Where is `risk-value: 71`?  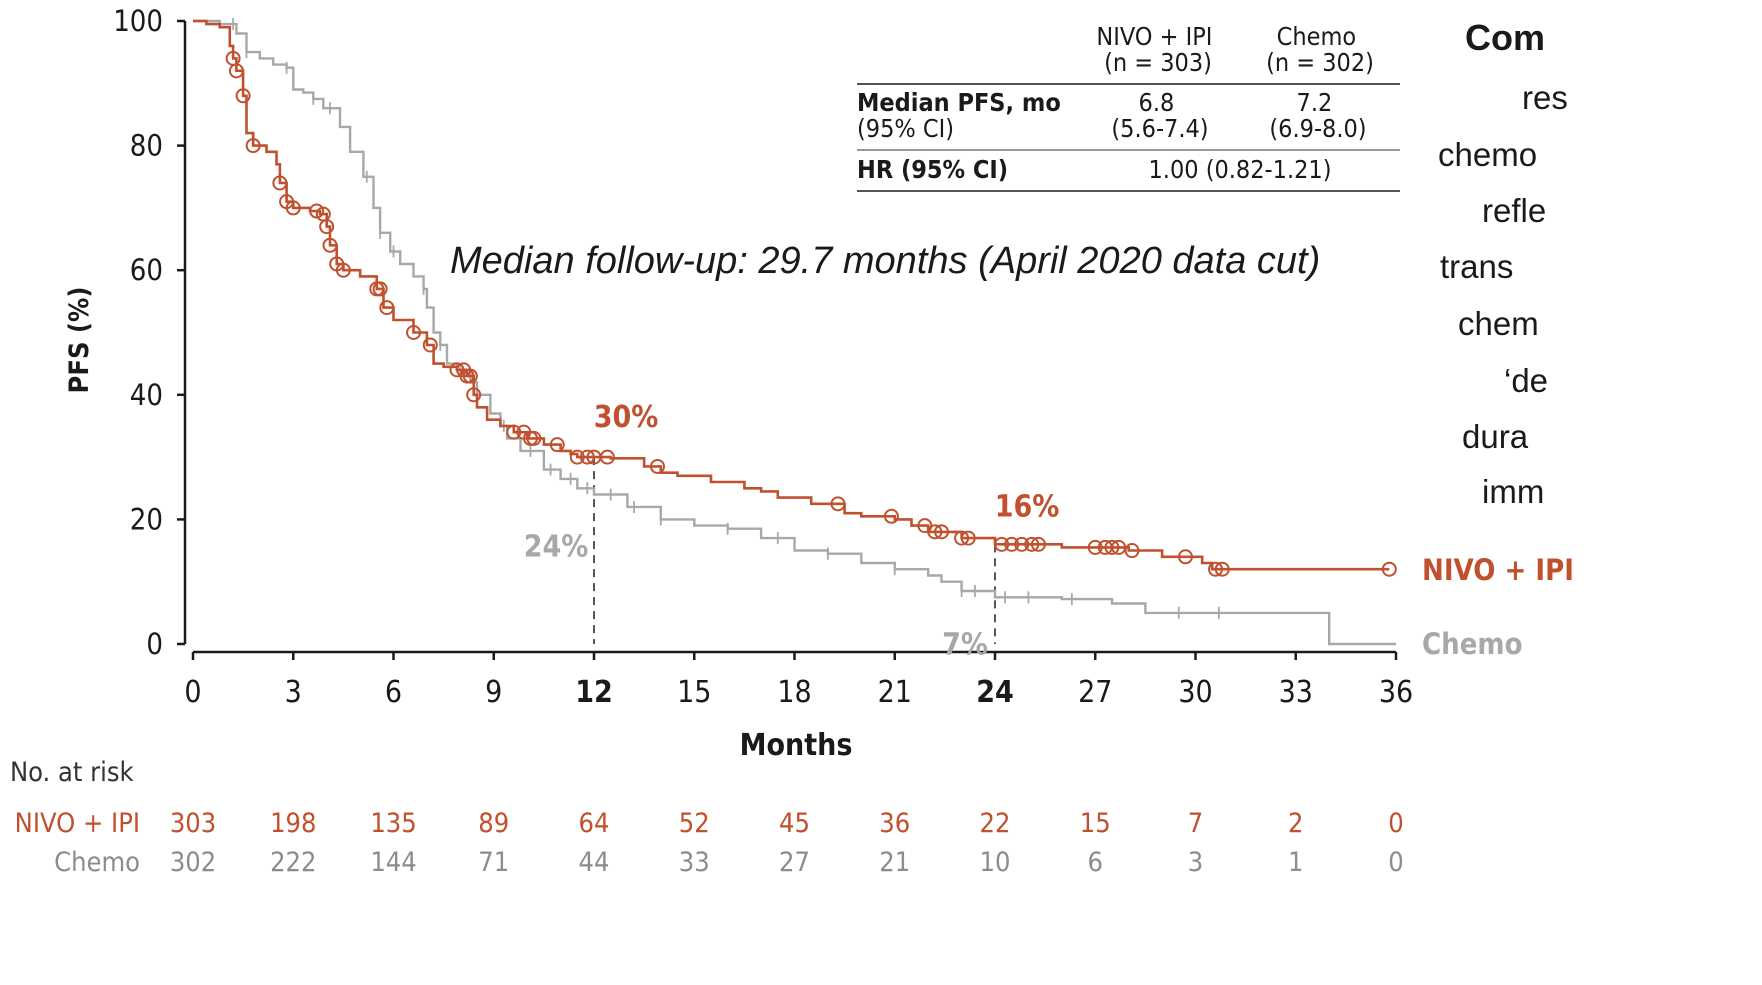 risk-value: 71 is located at coordinates (493, 862).